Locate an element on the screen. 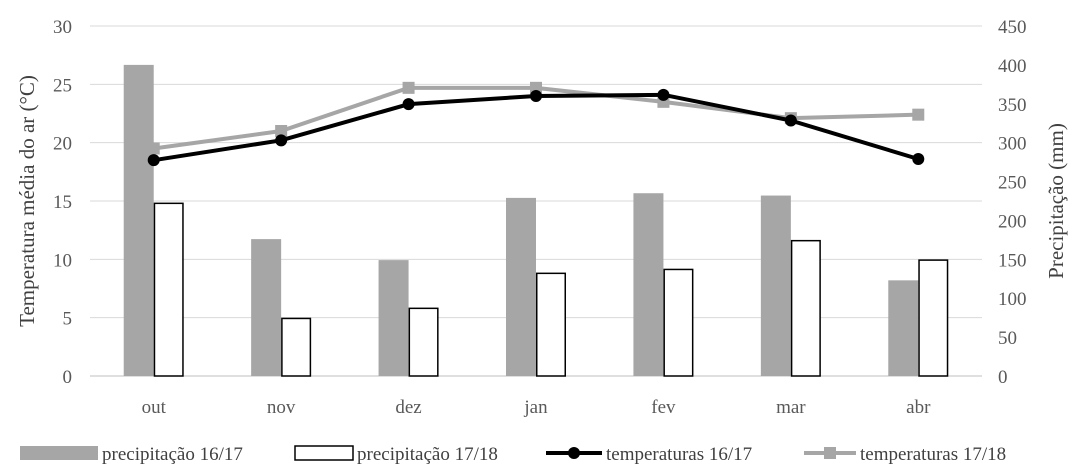 The height and width of the screenshot is (468, 1076). y-right-tick-label: 350 is located at coordinates (1012, 105).